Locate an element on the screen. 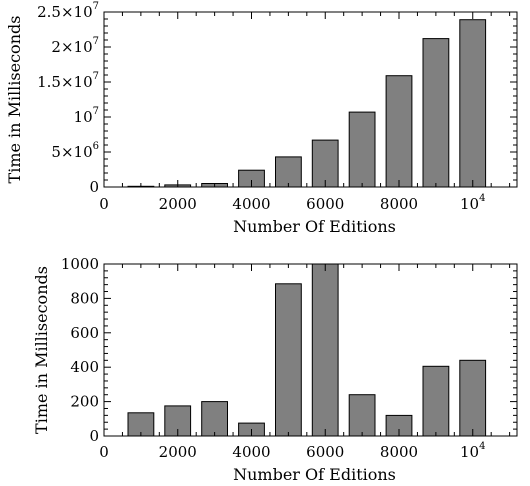 Image resolution: width=530 pixels, height=486 pixels. y-tick-label: 1000 is located at coordinates (80, 264).